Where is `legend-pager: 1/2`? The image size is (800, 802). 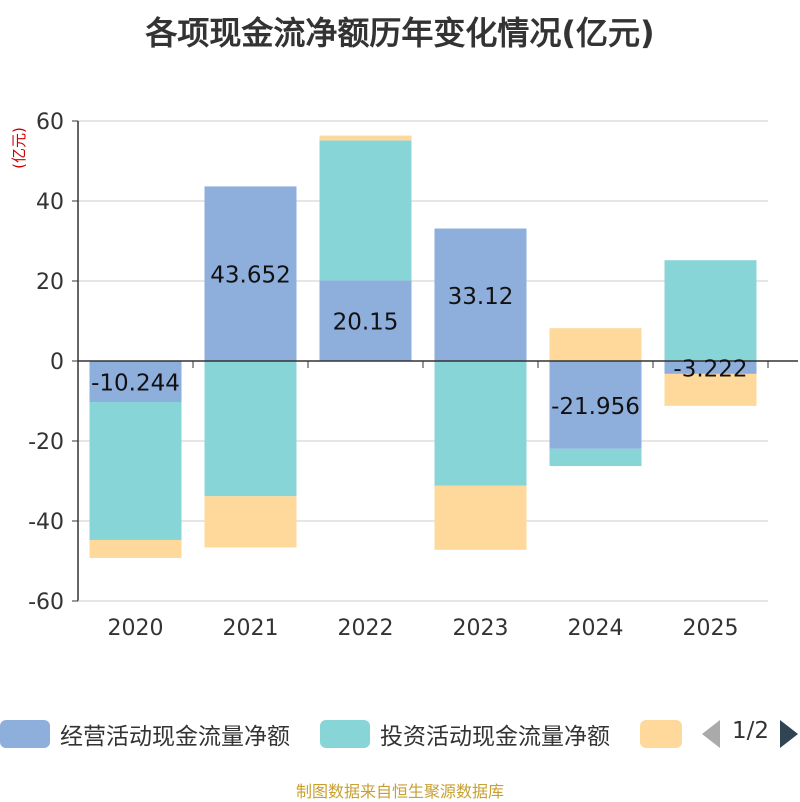 legend-pager: 1/2 is located at coordinates (750, 734).